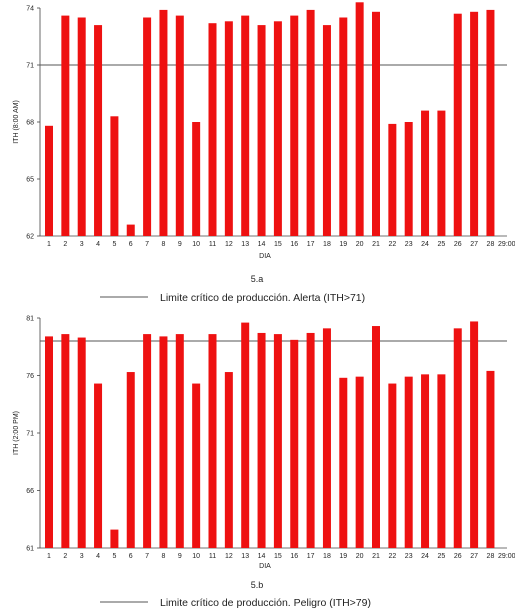 This screenshot has width=515, height=612. What do you see at coordinates (257, 585) in the screenshot?
I see `chart-caption: 5.b` at bounding box center [257, 585].